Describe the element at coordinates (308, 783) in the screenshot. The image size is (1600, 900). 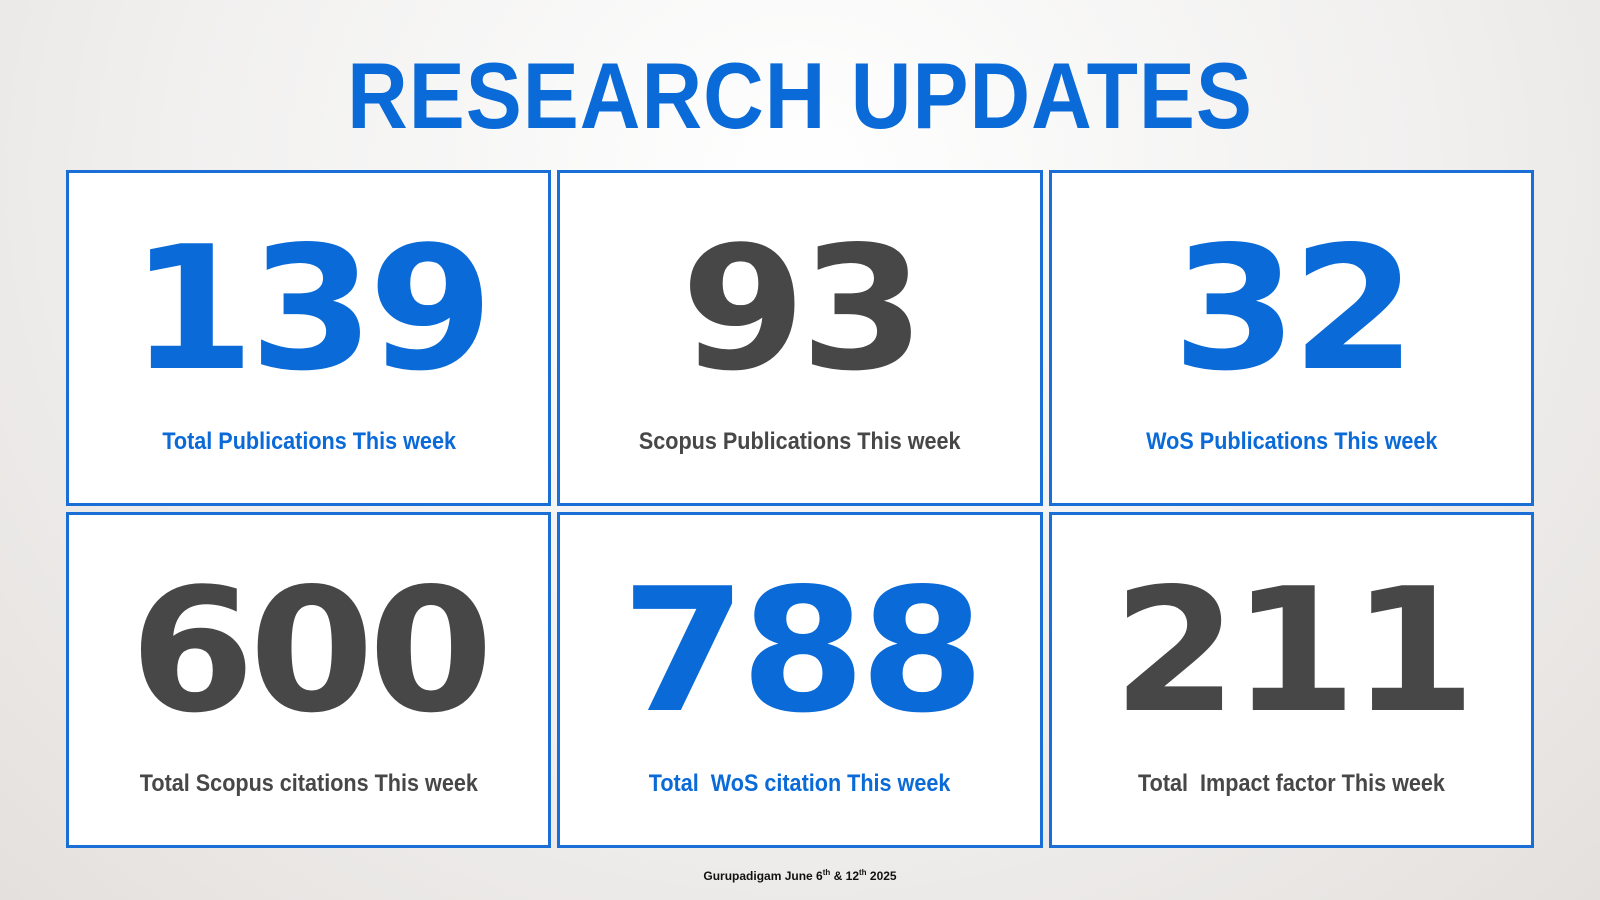
I see `card-label: Total Scopus citations This week` at that location.